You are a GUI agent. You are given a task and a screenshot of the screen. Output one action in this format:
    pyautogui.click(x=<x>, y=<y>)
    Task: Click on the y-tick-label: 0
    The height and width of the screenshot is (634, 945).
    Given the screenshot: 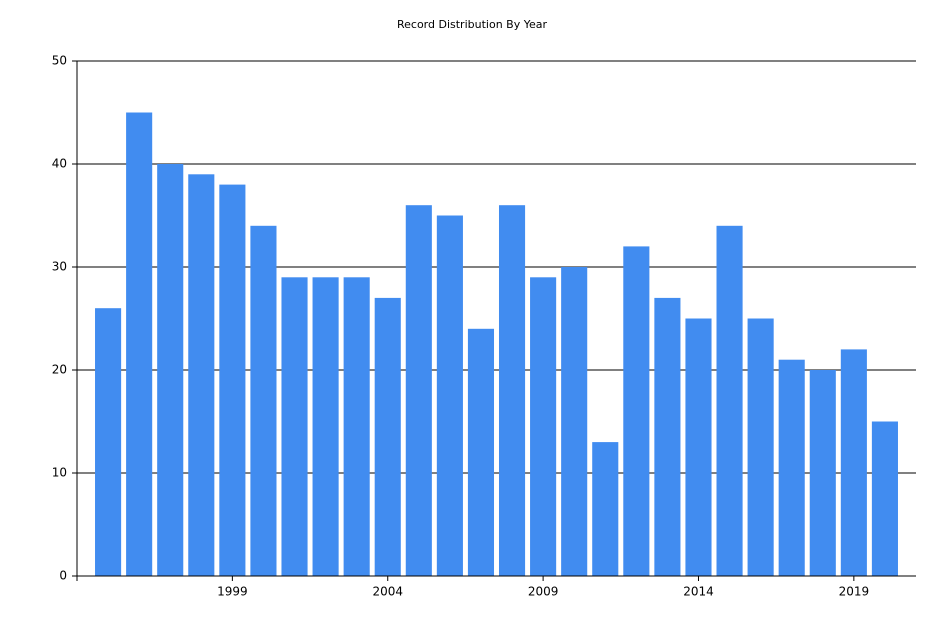 What is the action you would take?
    pyautogui.click(x=63, y=576)
    